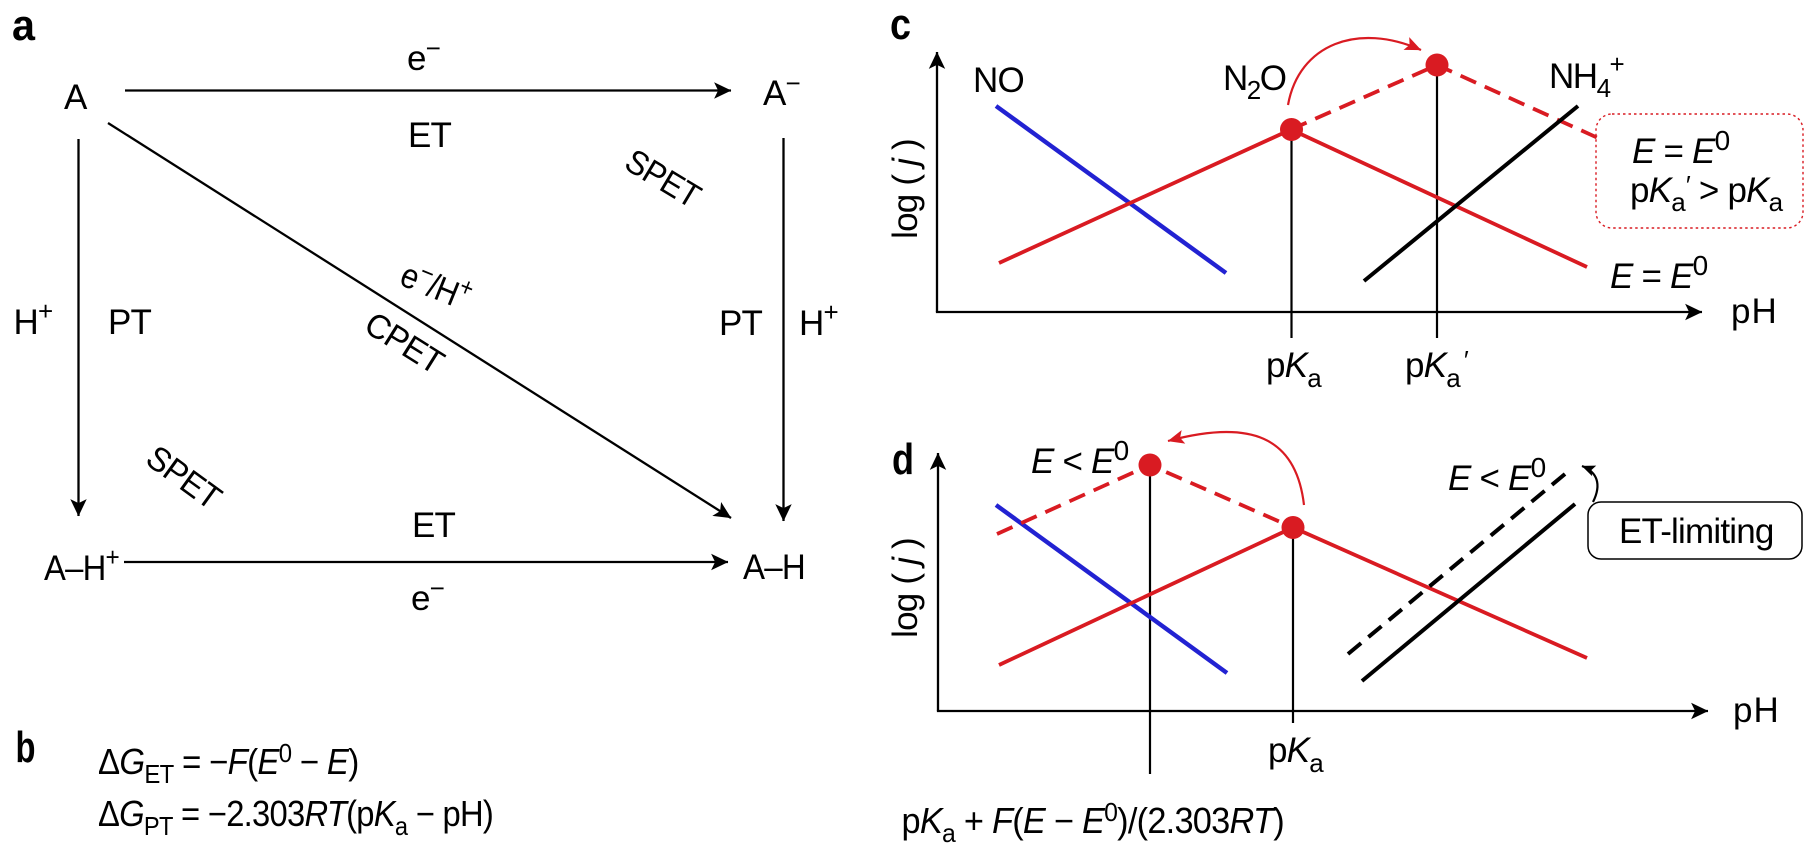 This screenshot has width=1818, height=861. I want to click on svg-text: b, so click(26, 747).